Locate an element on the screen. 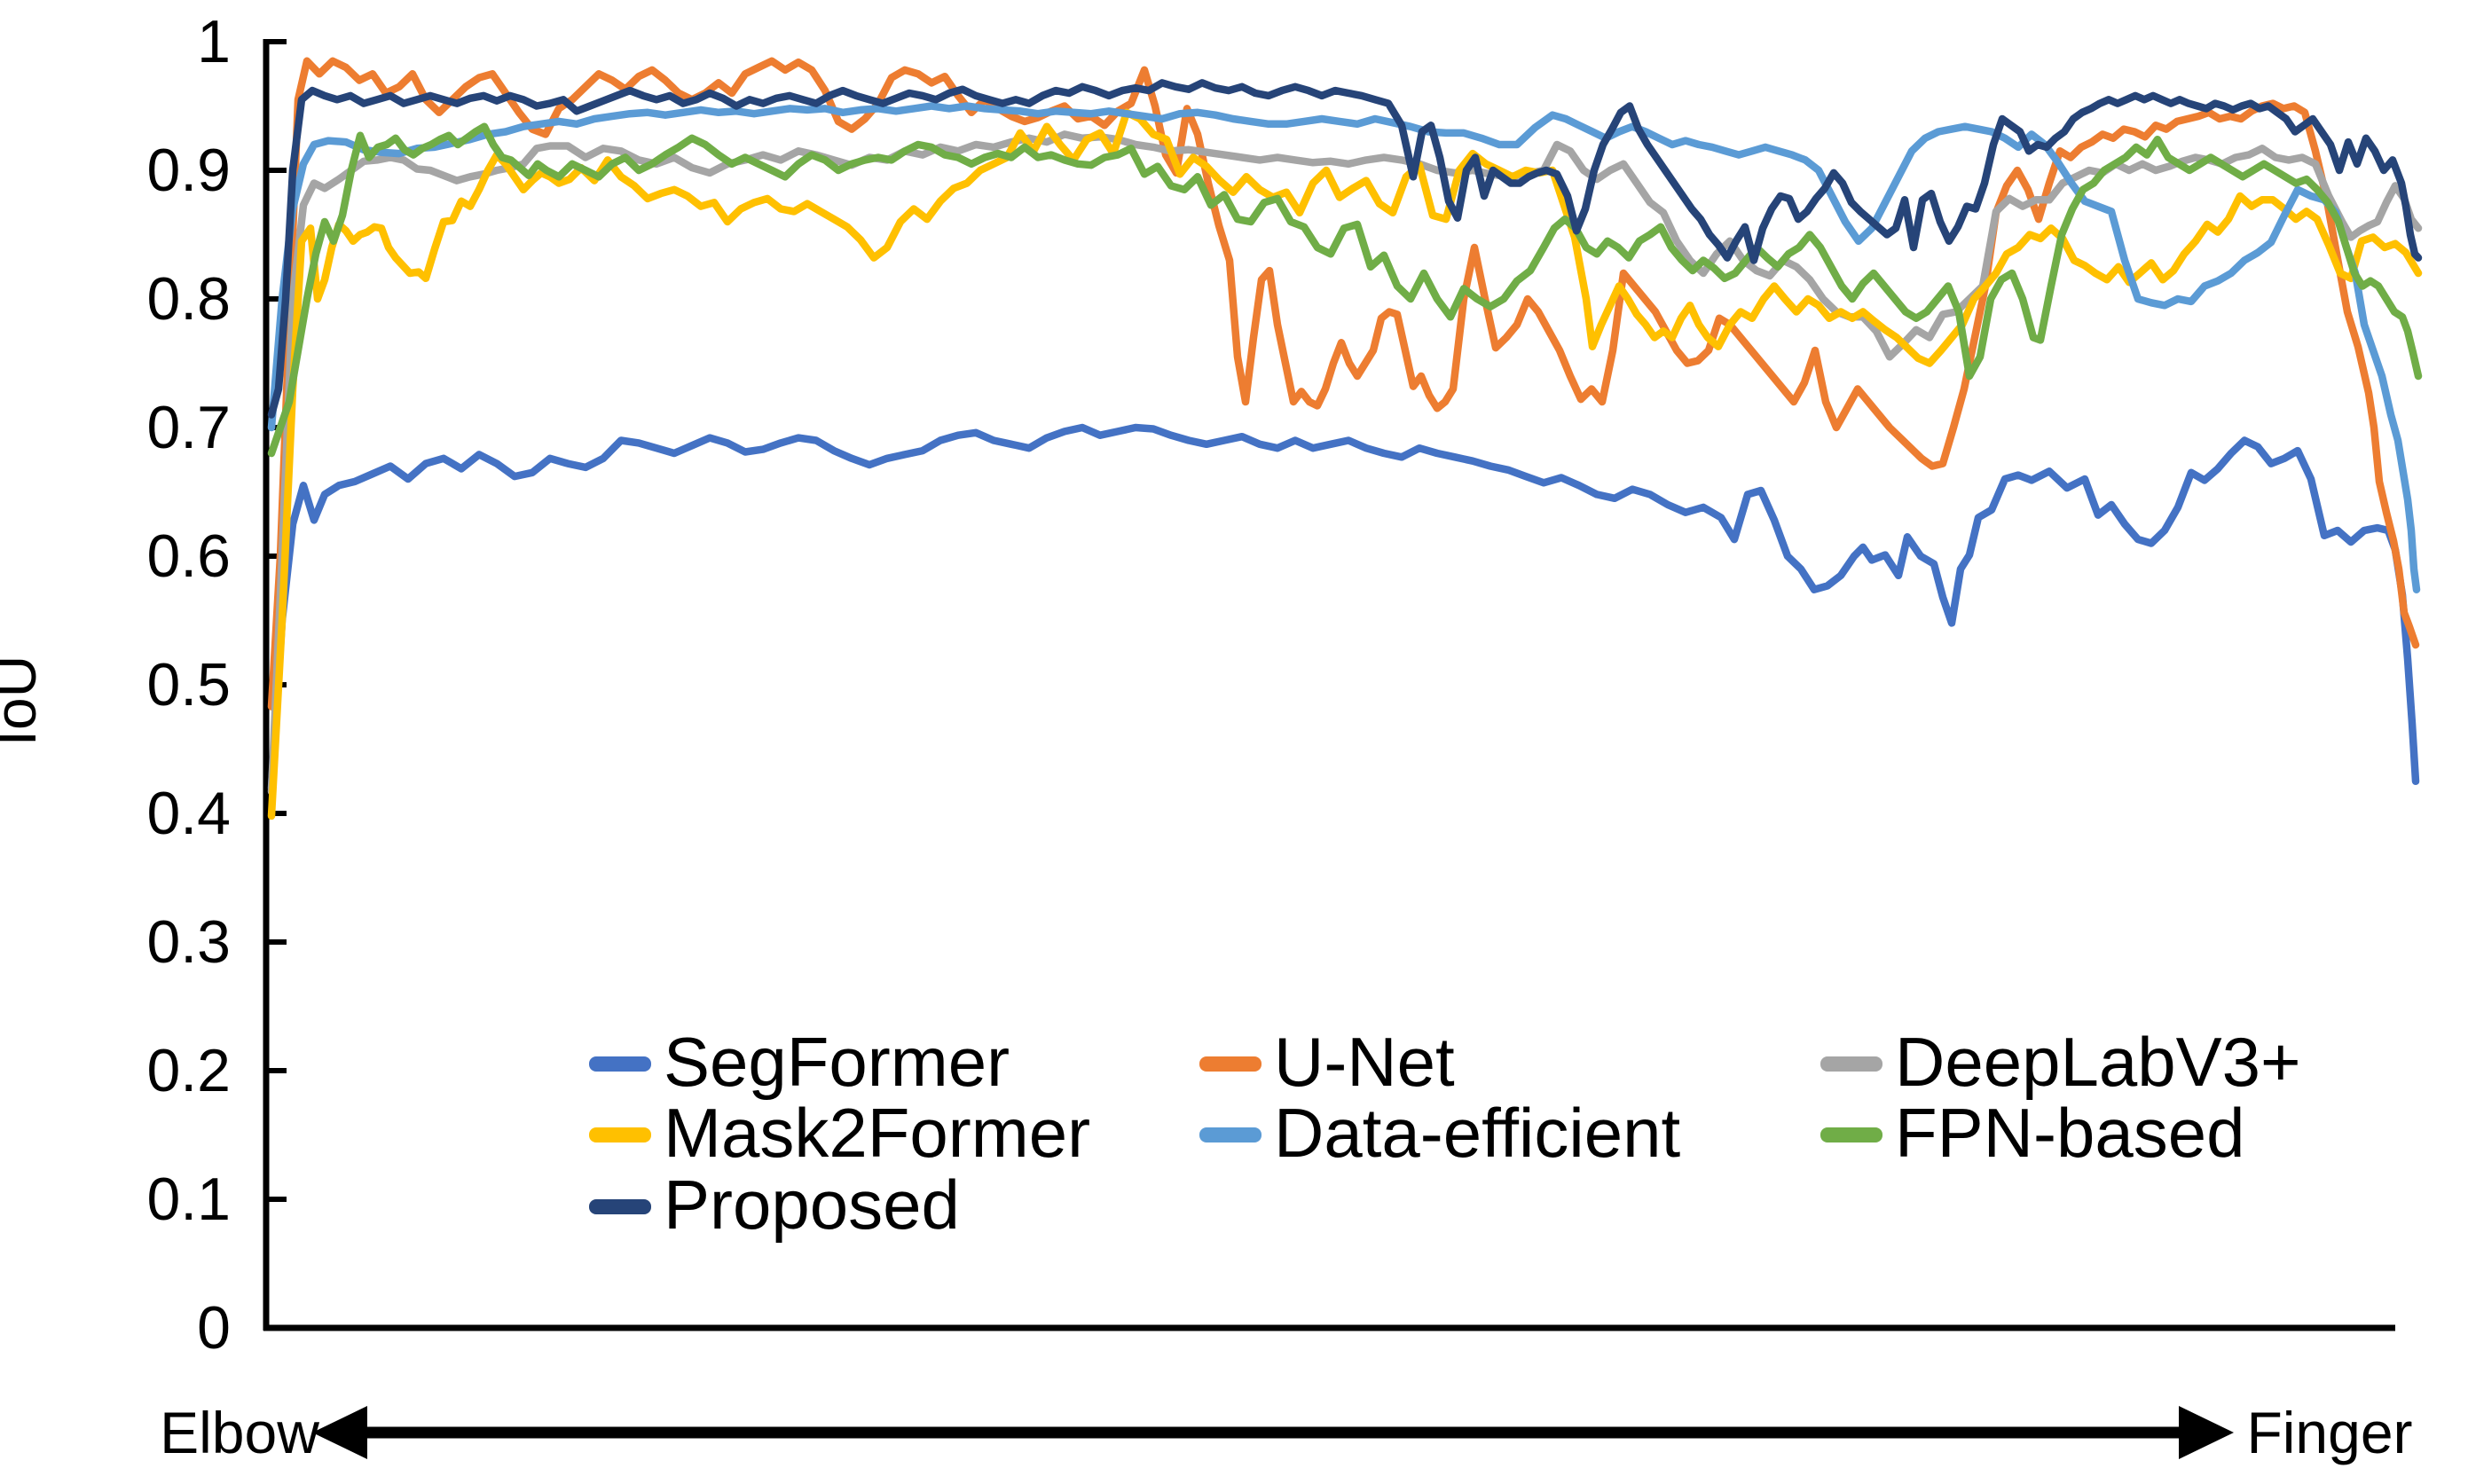 This screenshot has height=1484, width=2468. y-axis-title: IoU is located at coordinates (24, 701).